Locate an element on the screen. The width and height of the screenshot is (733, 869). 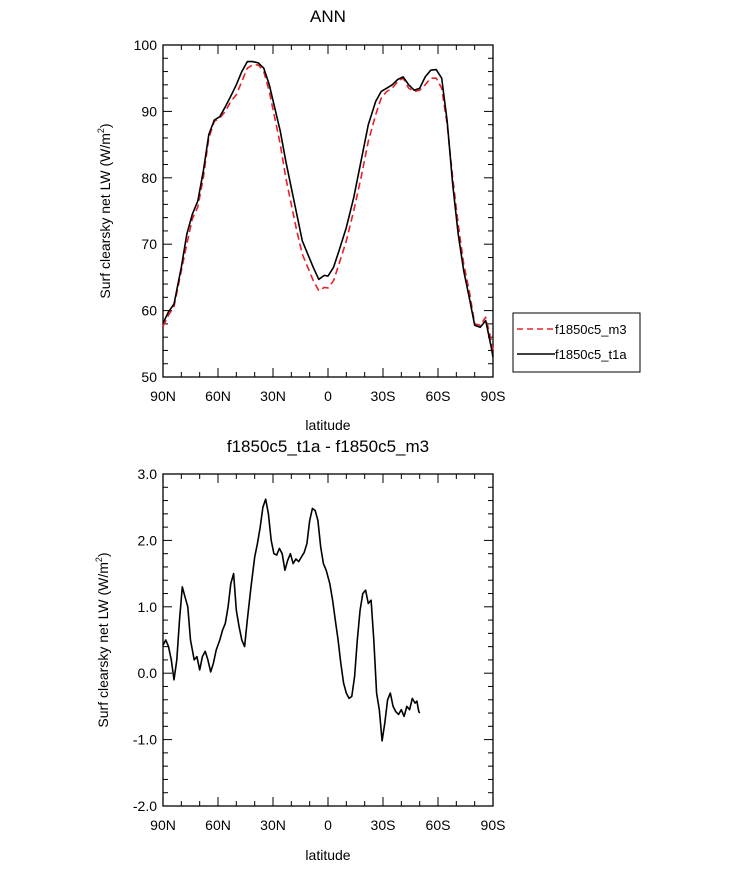
legend-label-m3: f1850c5_m3 is located at coordinates (591, 329).